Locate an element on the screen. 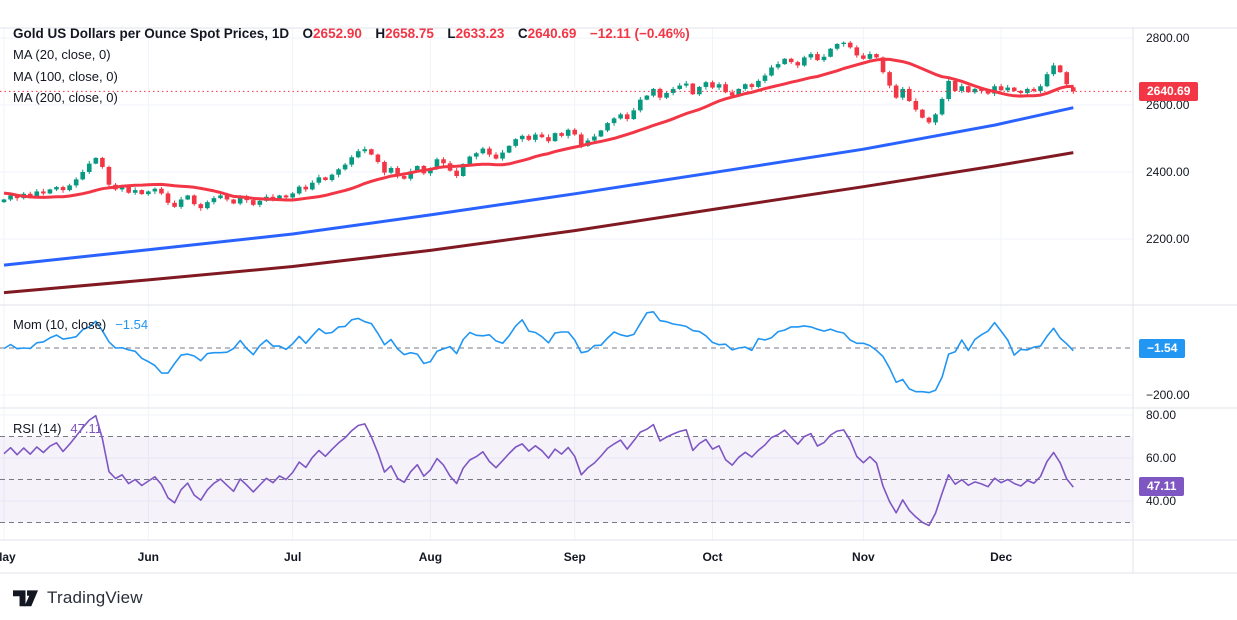 The width and height of the screenshot is (1237, 620). month-label: Jun is located at coordinates (148, 557).